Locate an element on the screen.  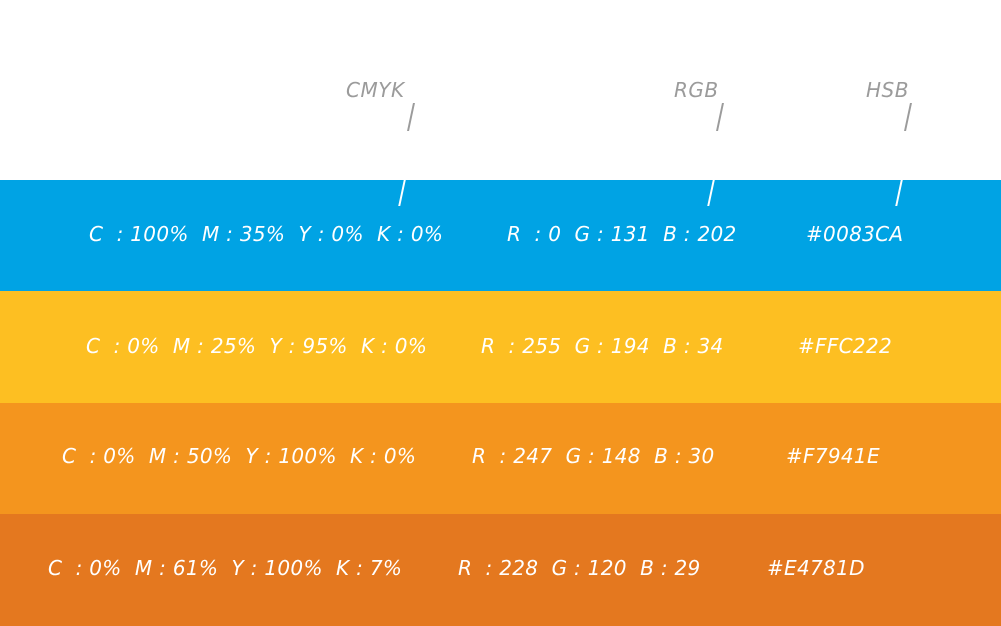
rgb-value: R : 255 G : 194 B : 34 is located at coordinates (602, 346).